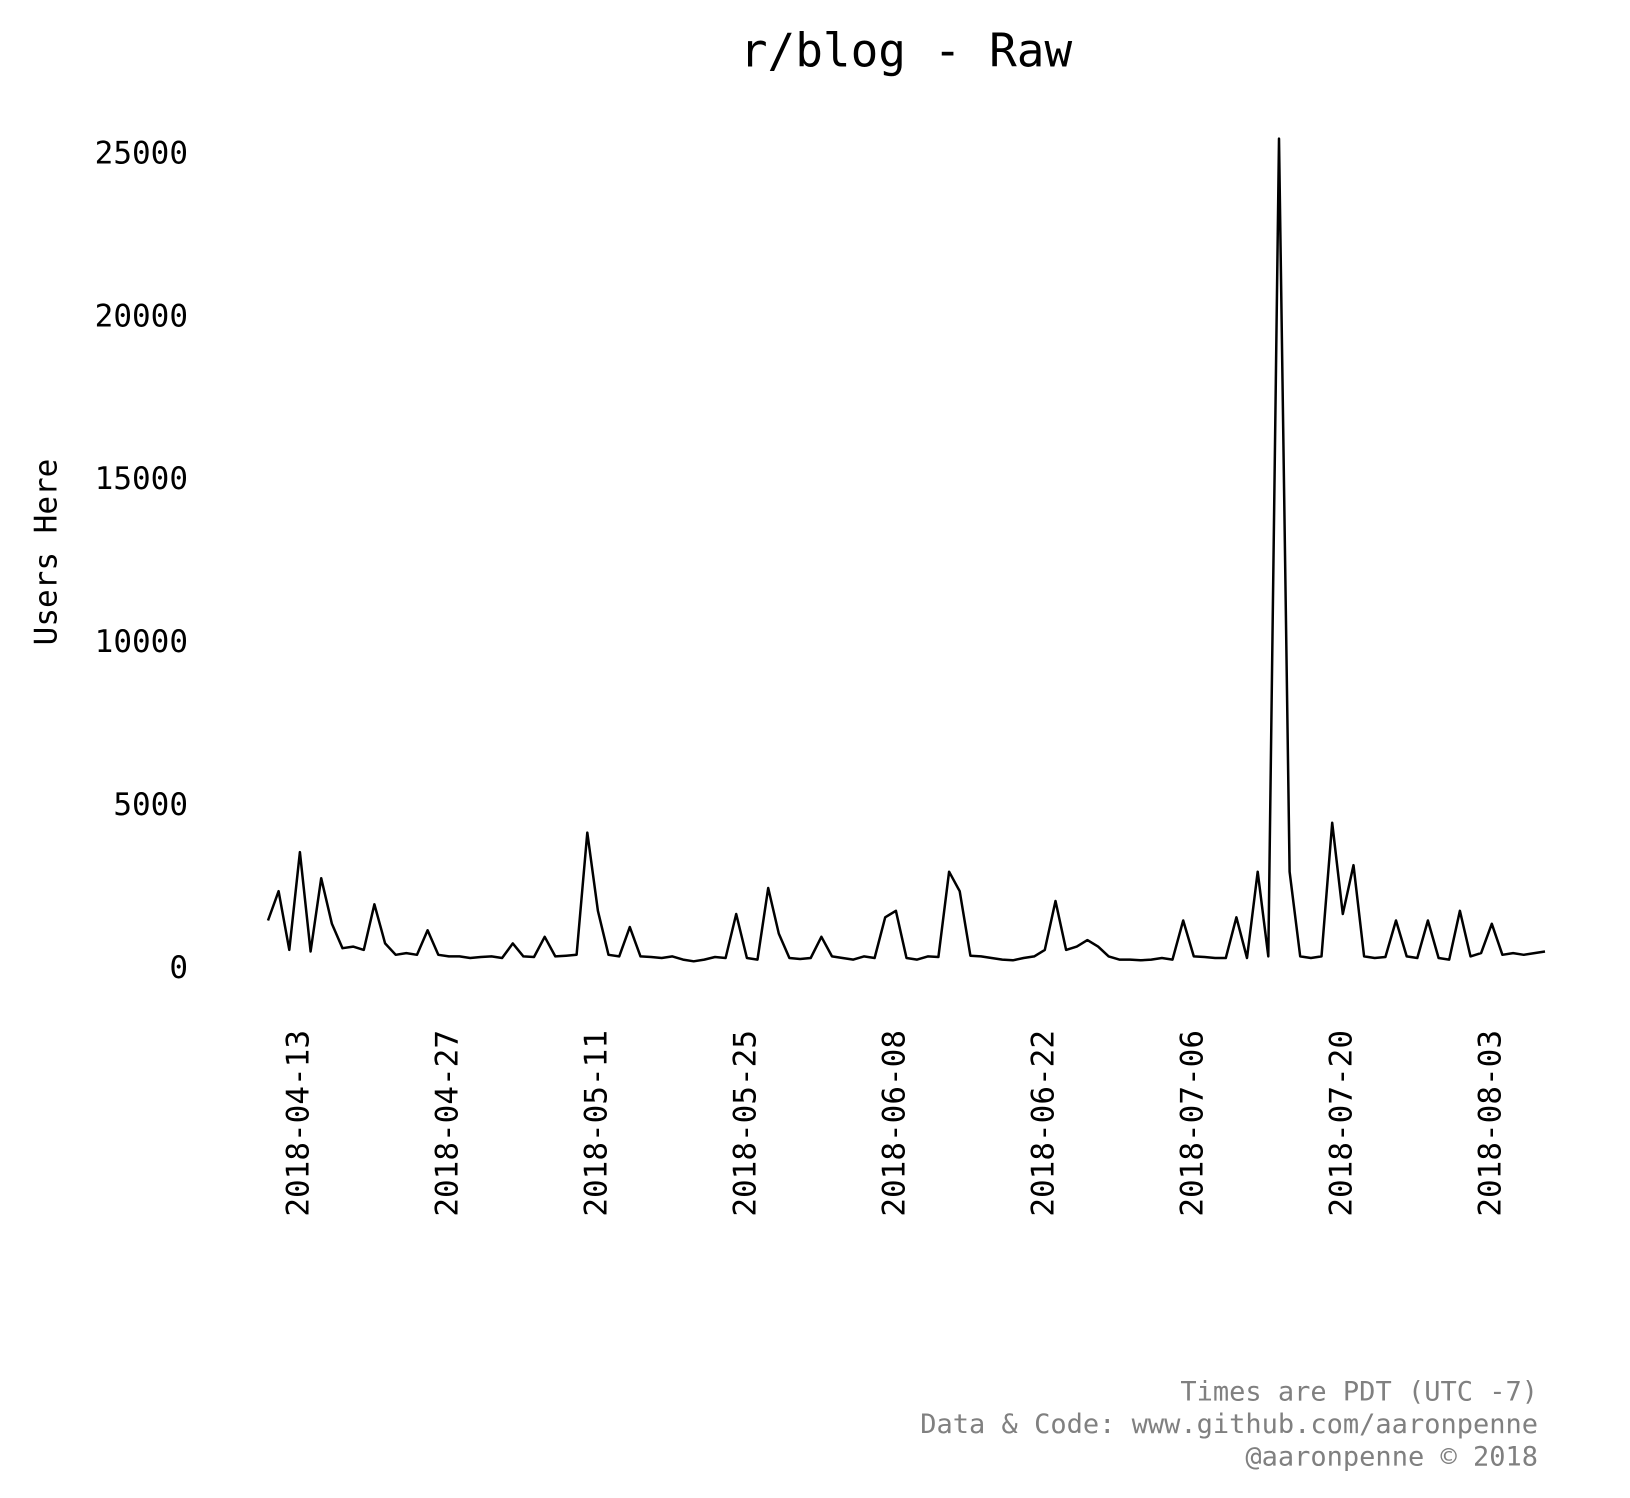  Describe the element at coordinates (141, 642) in the screenshot. I see `y-tick-label: 10000` at that location.